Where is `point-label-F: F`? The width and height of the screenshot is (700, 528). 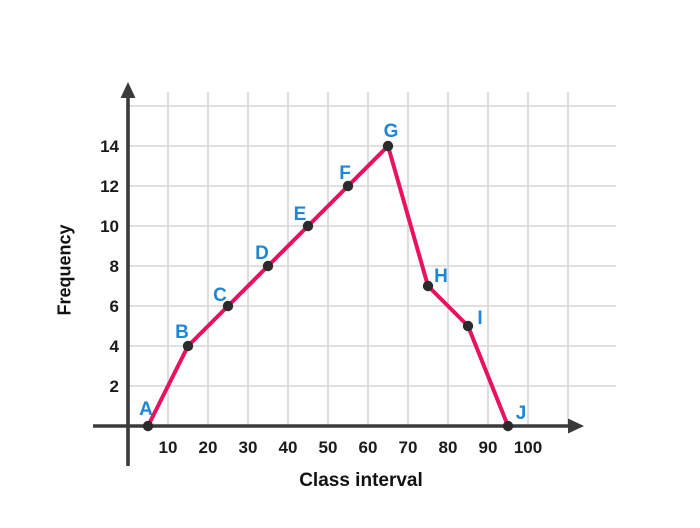 point-label-F: F is located at coordinates (345, 173).